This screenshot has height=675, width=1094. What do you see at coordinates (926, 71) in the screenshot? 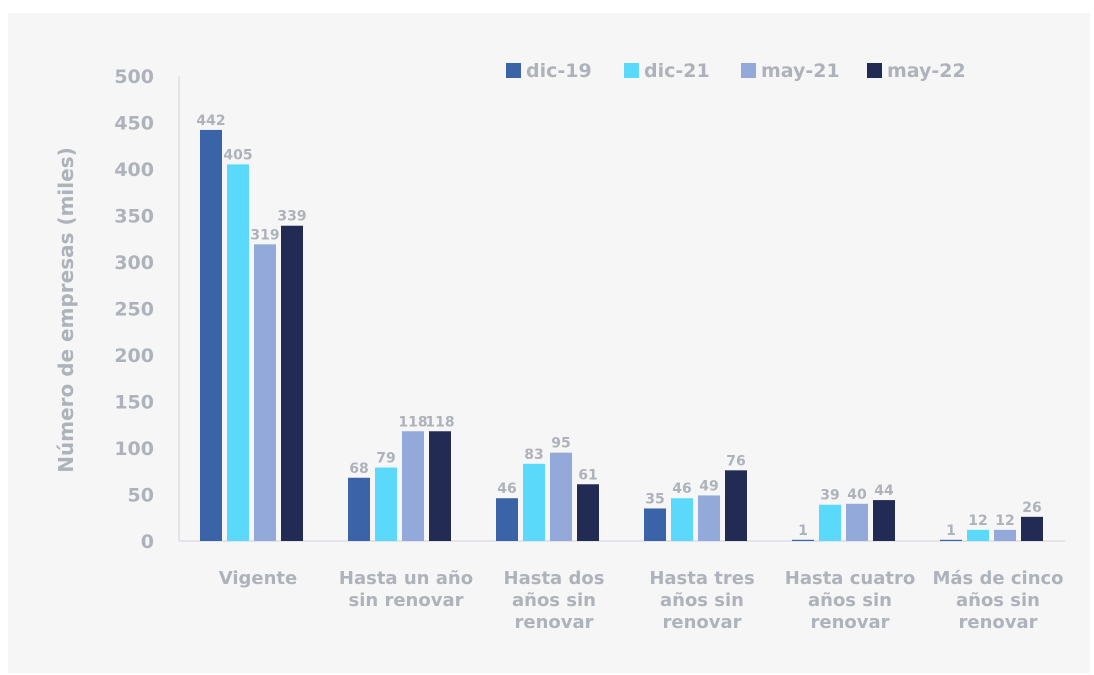
I see `legend-label: may-22` at bounding box center [926, 71].